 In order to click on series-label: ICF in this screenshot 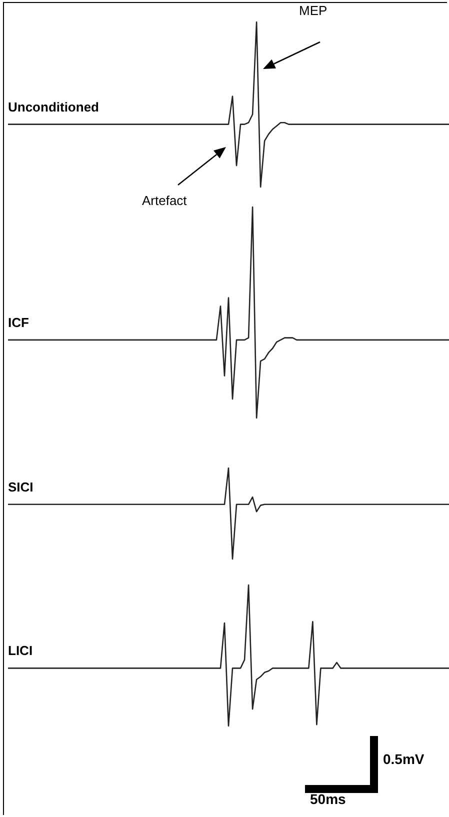, I will do `click(18, 322)`.